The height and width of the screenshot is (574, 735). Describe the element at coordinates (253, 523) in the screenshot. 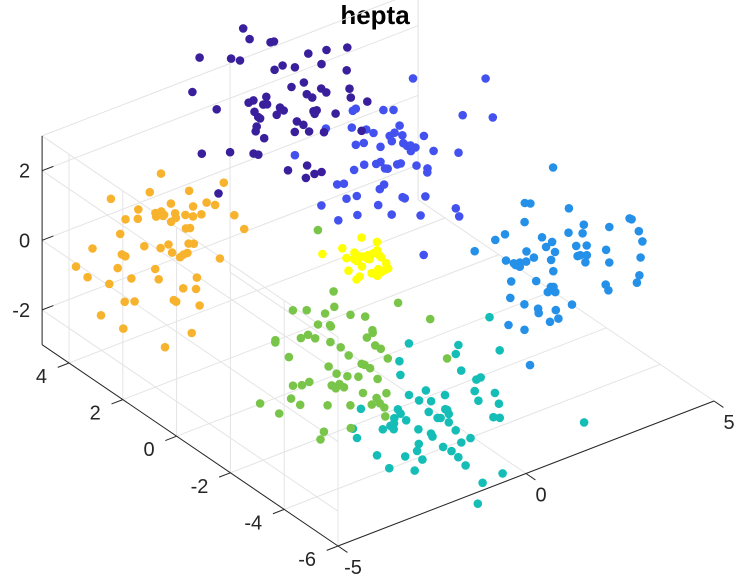

I see `y-tick-label: -4` at that location.